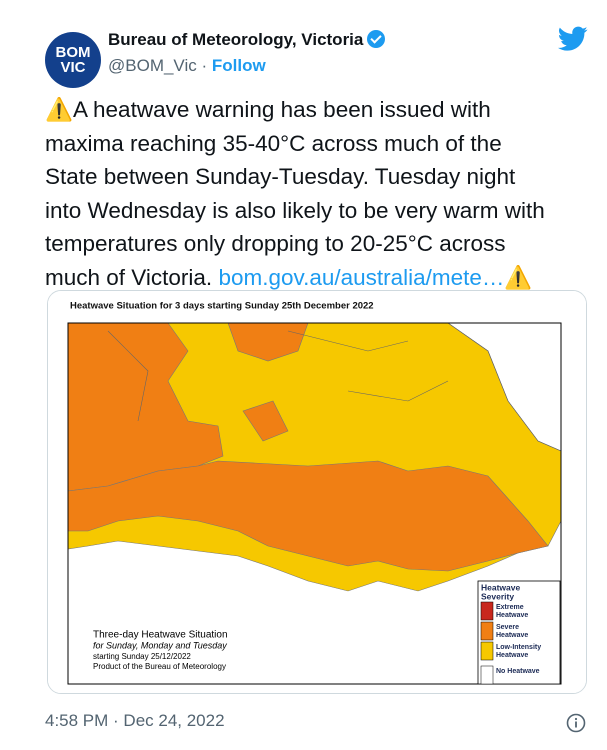  What do you see at coordinates (73, 52) in the screenshot?
I see `avatar-text: BOM` at bounding box center [73, 52].